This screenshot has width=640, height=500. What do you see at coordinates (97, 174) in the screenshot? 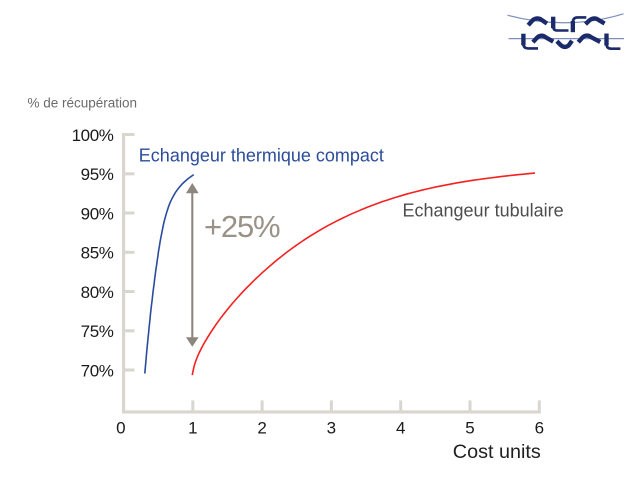
I see `svg-text: 95%` at bounding box center [97, 174].